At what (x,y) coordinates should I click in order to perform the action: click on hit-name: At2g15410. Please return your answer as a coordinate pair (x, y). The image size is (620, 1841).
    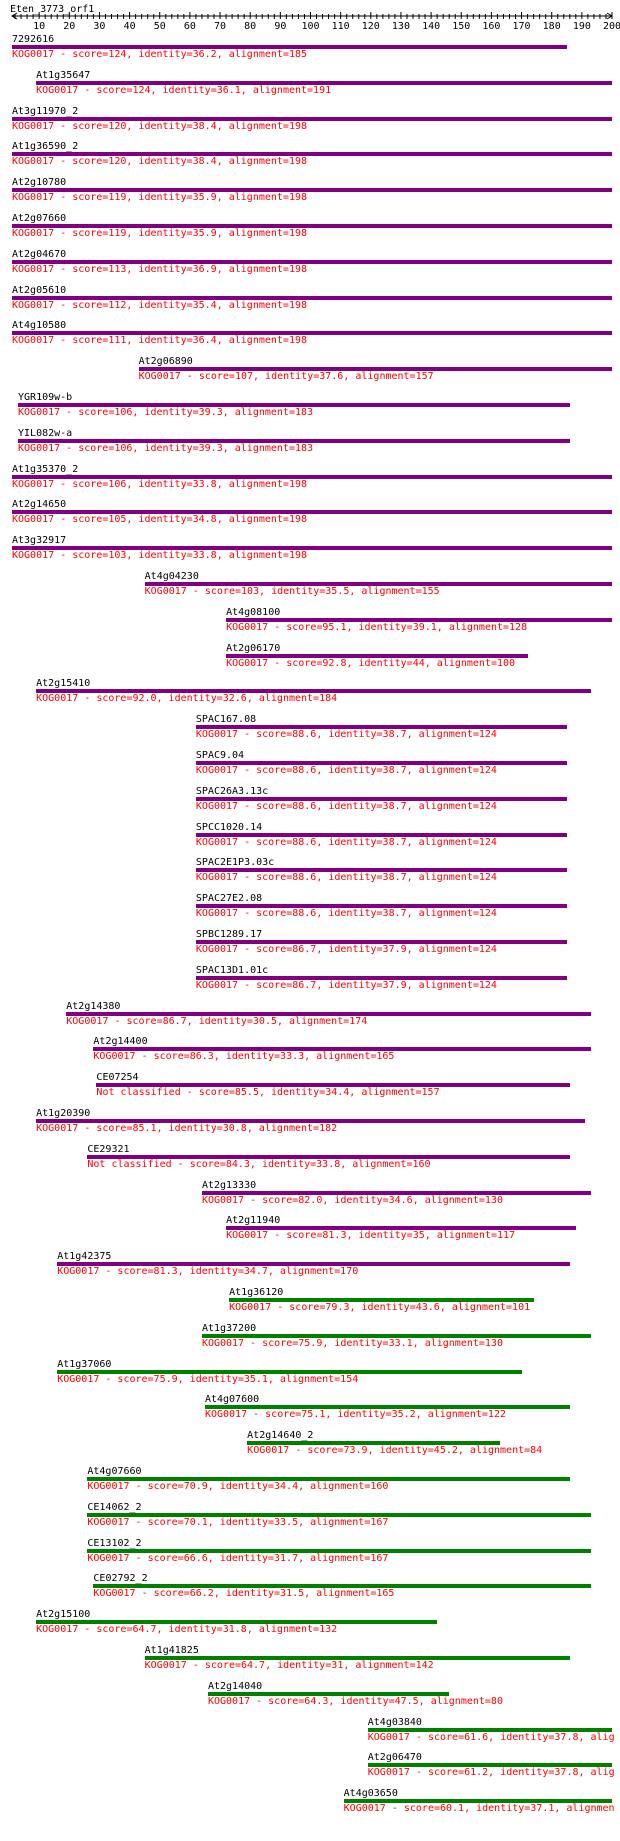
    Looking at the image, I should click on (63, 684).